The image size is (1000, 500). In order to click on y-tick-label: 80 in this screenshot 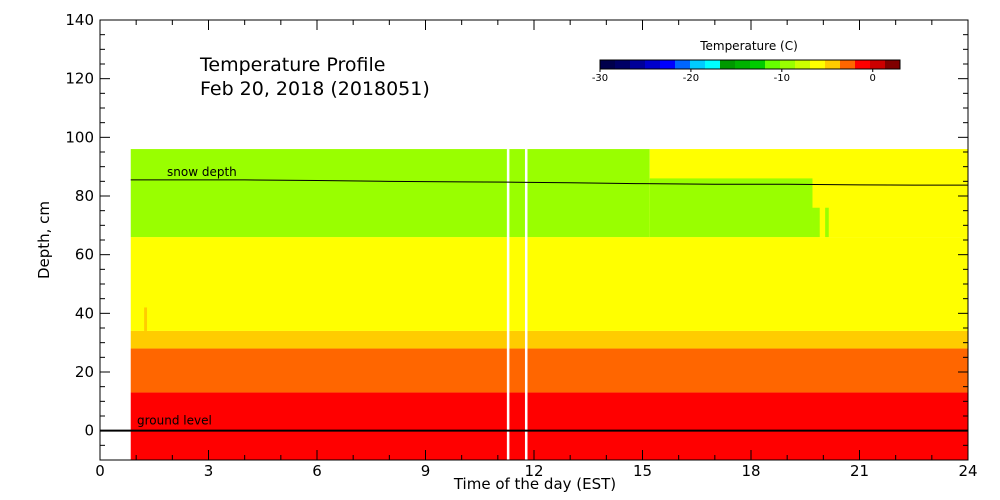, I will do `click(84, 196)`.